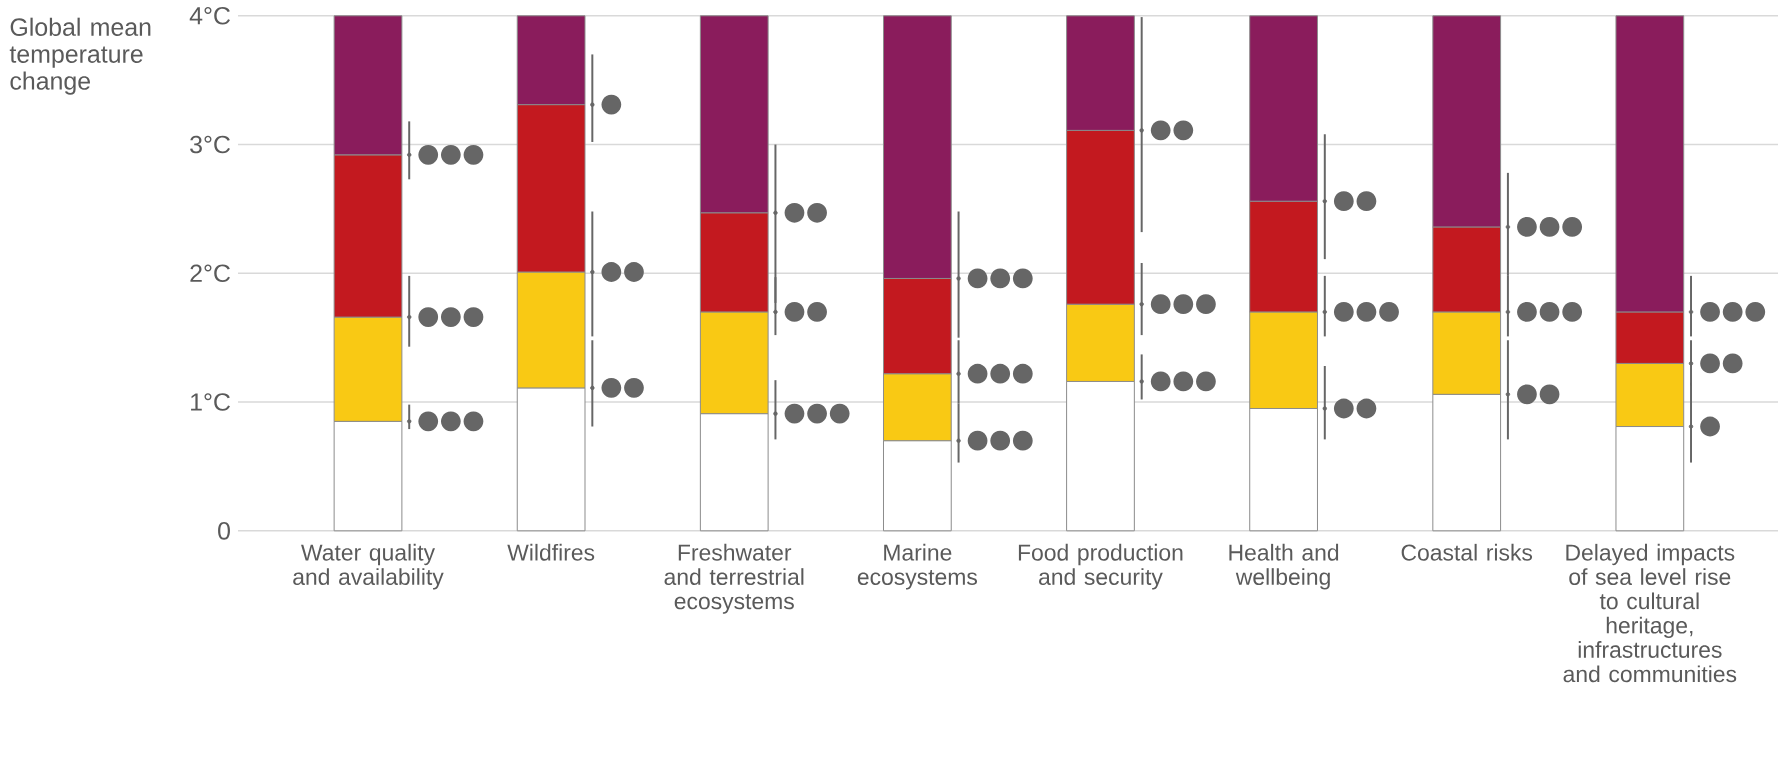 Image resolution: width=1779 pixels, height=760 pixels. I want to click on x-tick-label: Wildfires, so click(551, 552).